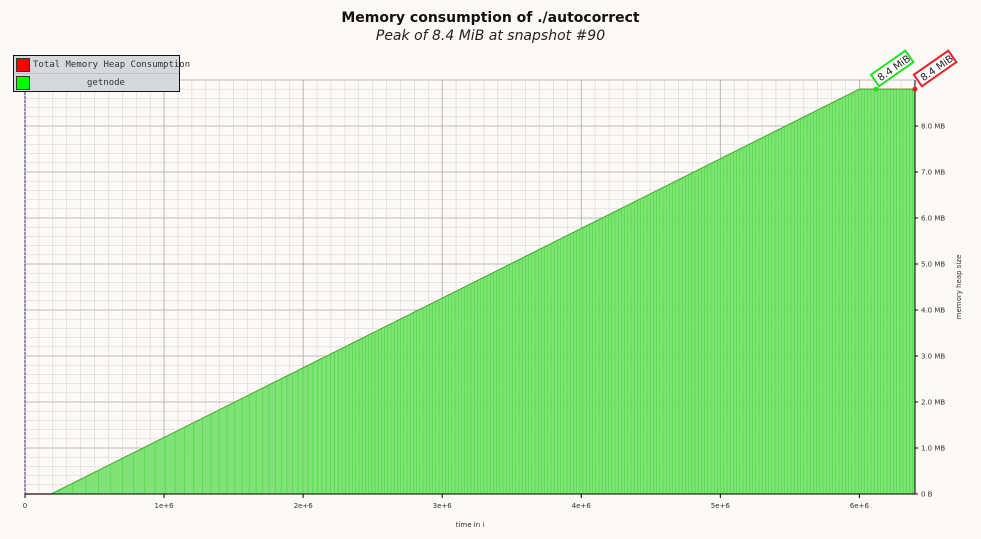 The image size is (981, 539). I want to click on x-axis-title: time in i, so click(470, 525).